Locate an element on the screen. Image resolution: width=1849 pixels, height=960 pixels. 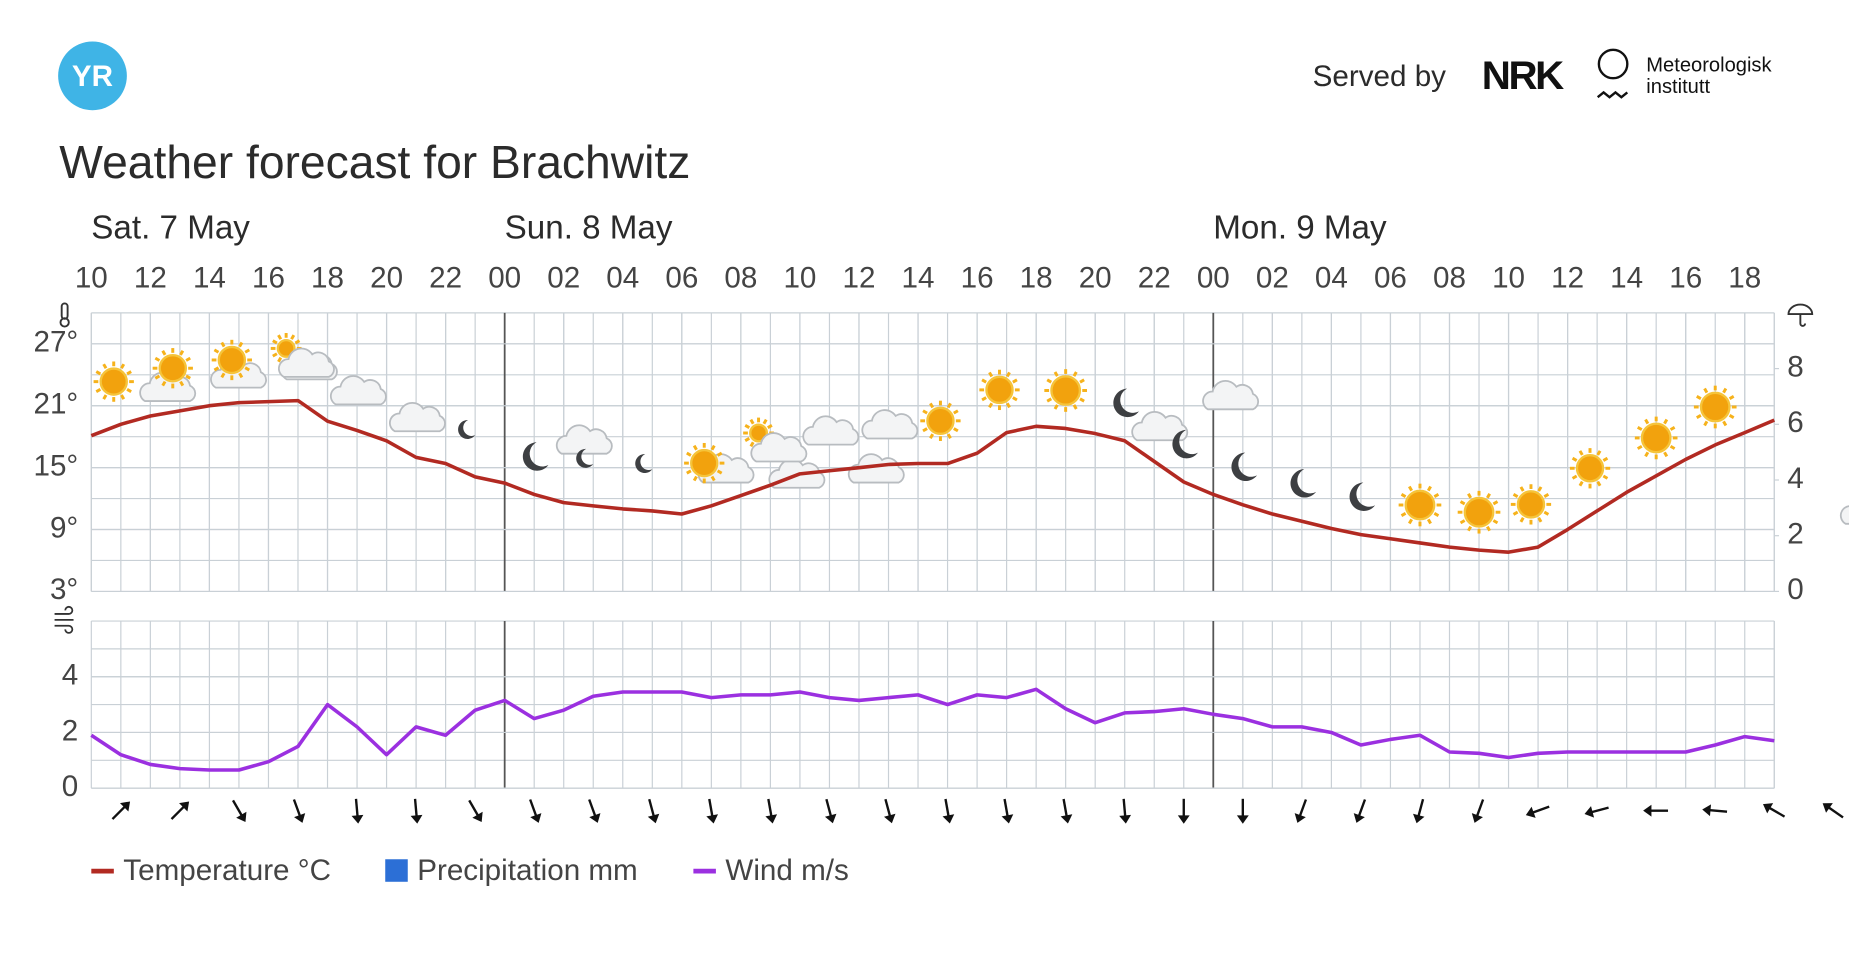
y2-tick-label: 0 is located at coordinates (1795, 589).